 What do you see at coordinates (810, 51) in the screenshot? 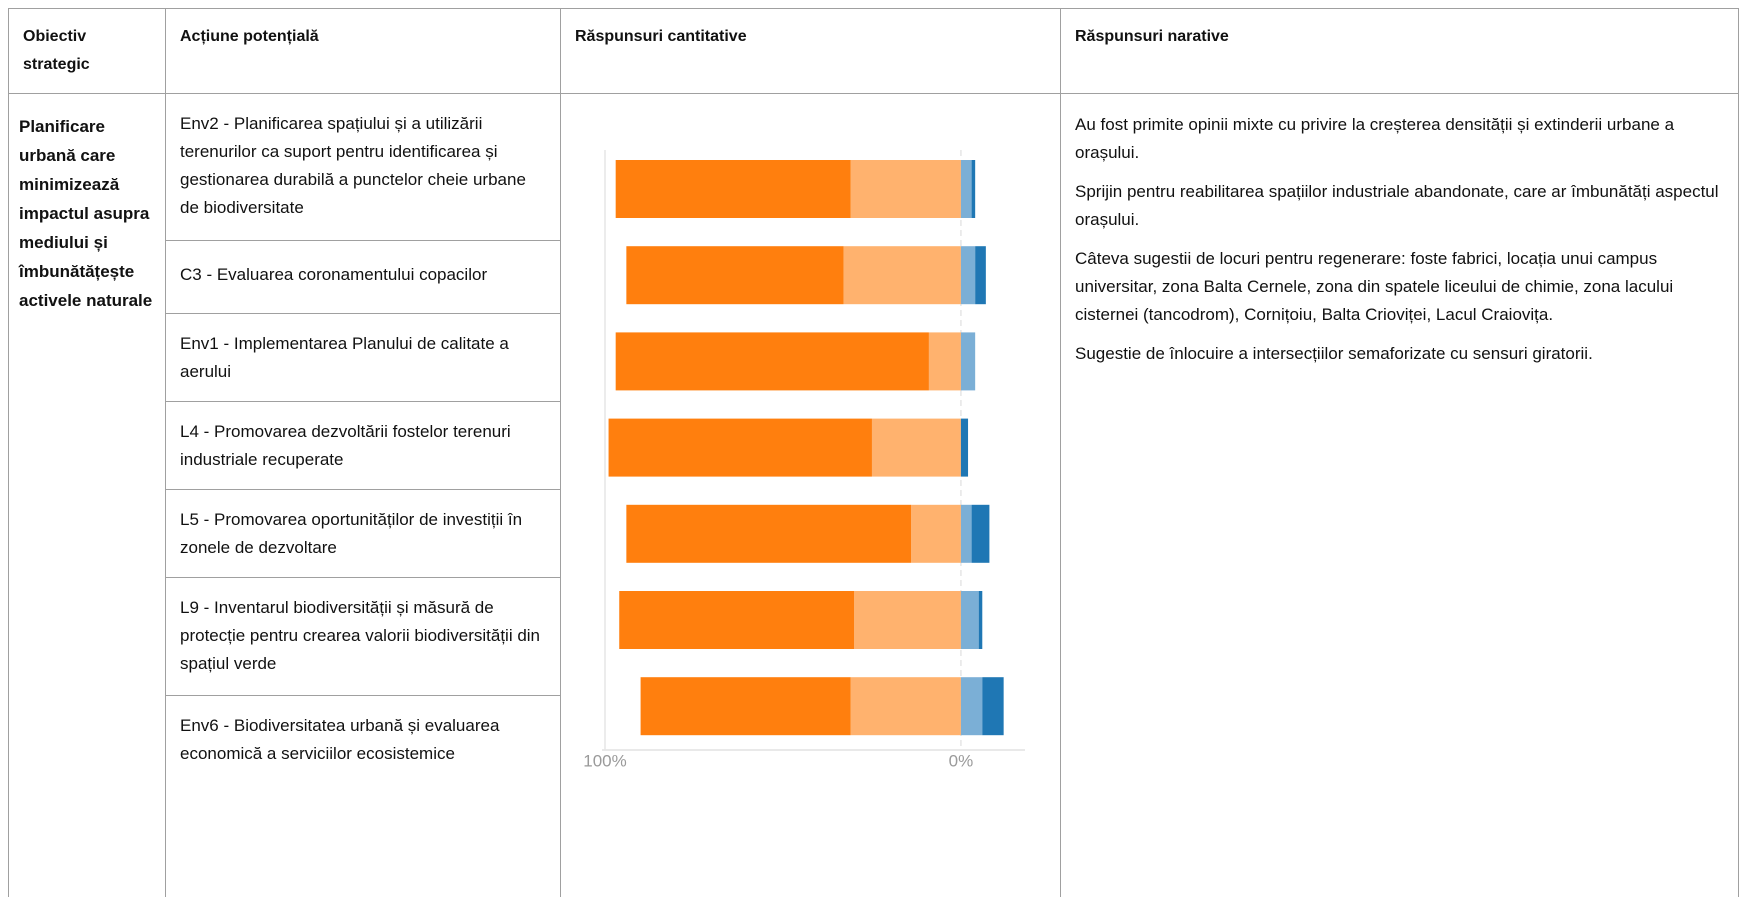
I see `header-cell: Răspunsuri cantitative` at bounding box center [810, 51].